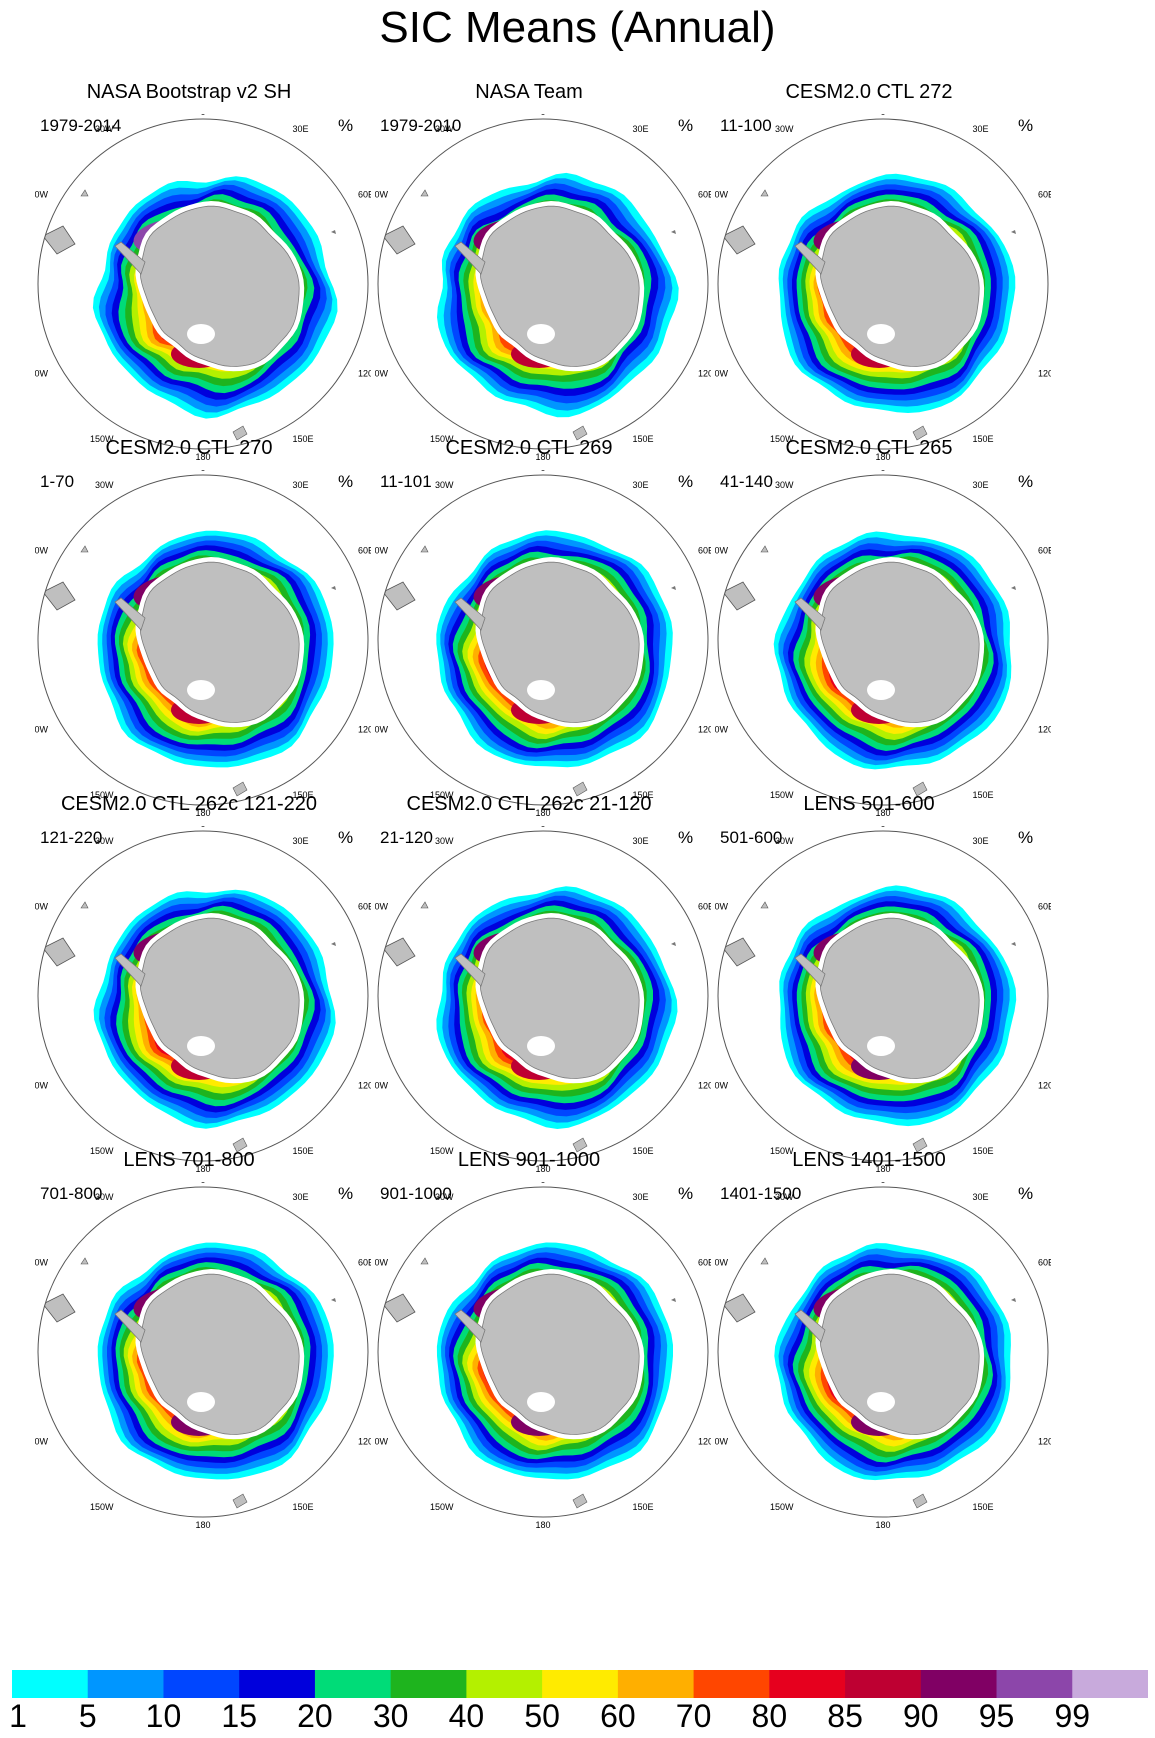 This screenshot has width=1155, height=1738. I want to click on figure-title: SIC Means (Annual), so click(577, 27).